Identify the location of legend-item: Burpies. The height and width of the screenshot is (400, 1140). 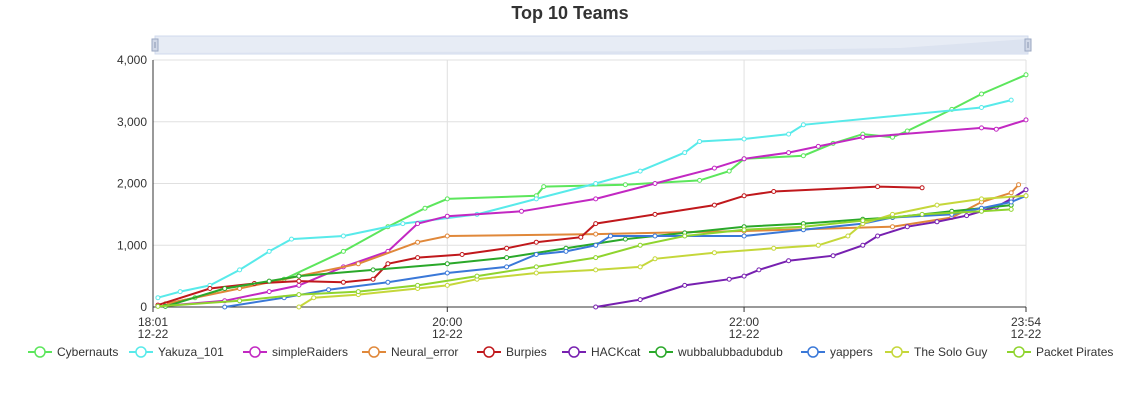
(512, 352).